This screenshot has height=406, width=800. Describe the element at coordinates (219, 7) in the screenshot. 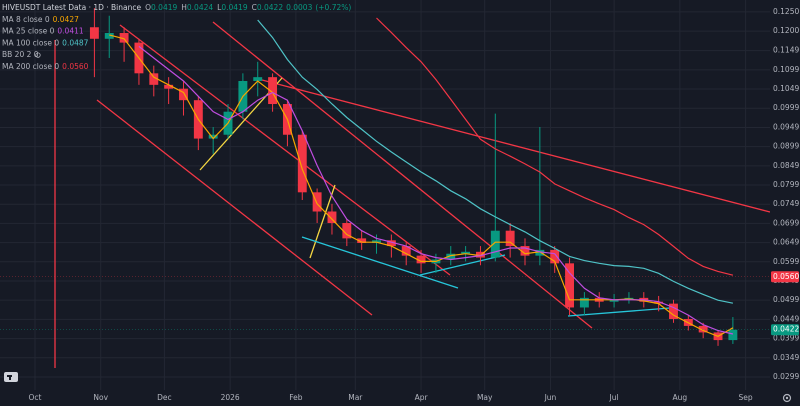

I see `ohlc-key: L` at that location.